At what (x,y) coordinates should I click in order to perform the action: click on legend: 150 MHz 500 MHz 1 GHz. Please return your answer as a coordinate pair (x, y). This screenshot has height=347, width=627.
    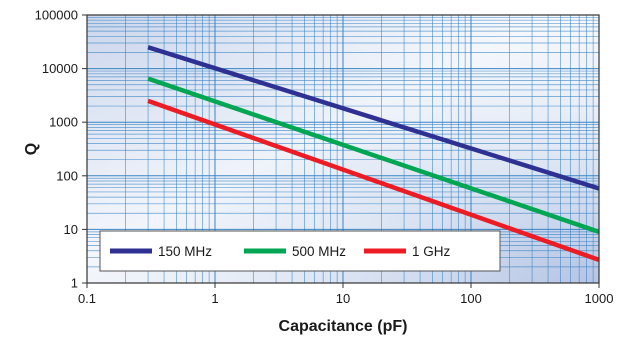
    Looking at the image, I should click on (300, 251).